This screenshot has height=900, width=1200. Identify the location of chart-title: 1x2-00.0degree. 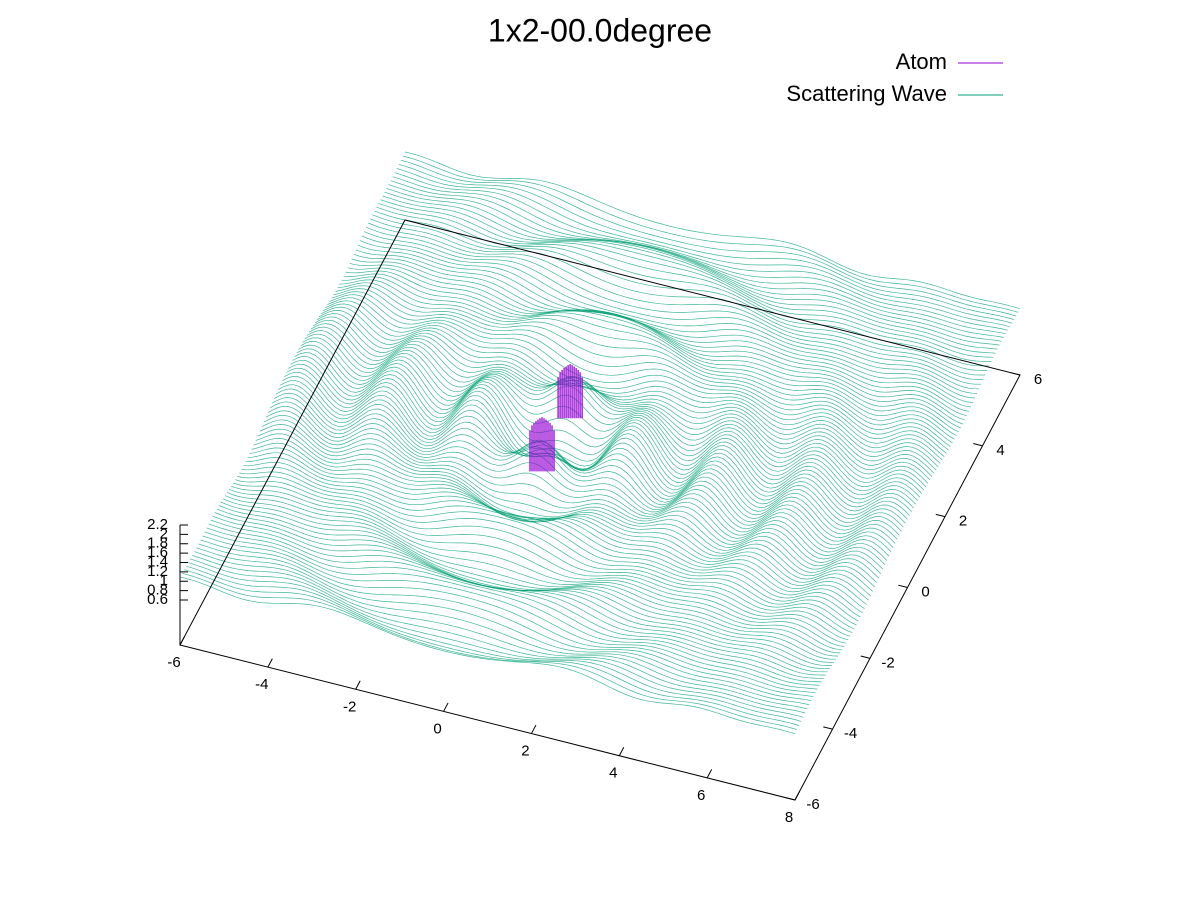
(600, 30).